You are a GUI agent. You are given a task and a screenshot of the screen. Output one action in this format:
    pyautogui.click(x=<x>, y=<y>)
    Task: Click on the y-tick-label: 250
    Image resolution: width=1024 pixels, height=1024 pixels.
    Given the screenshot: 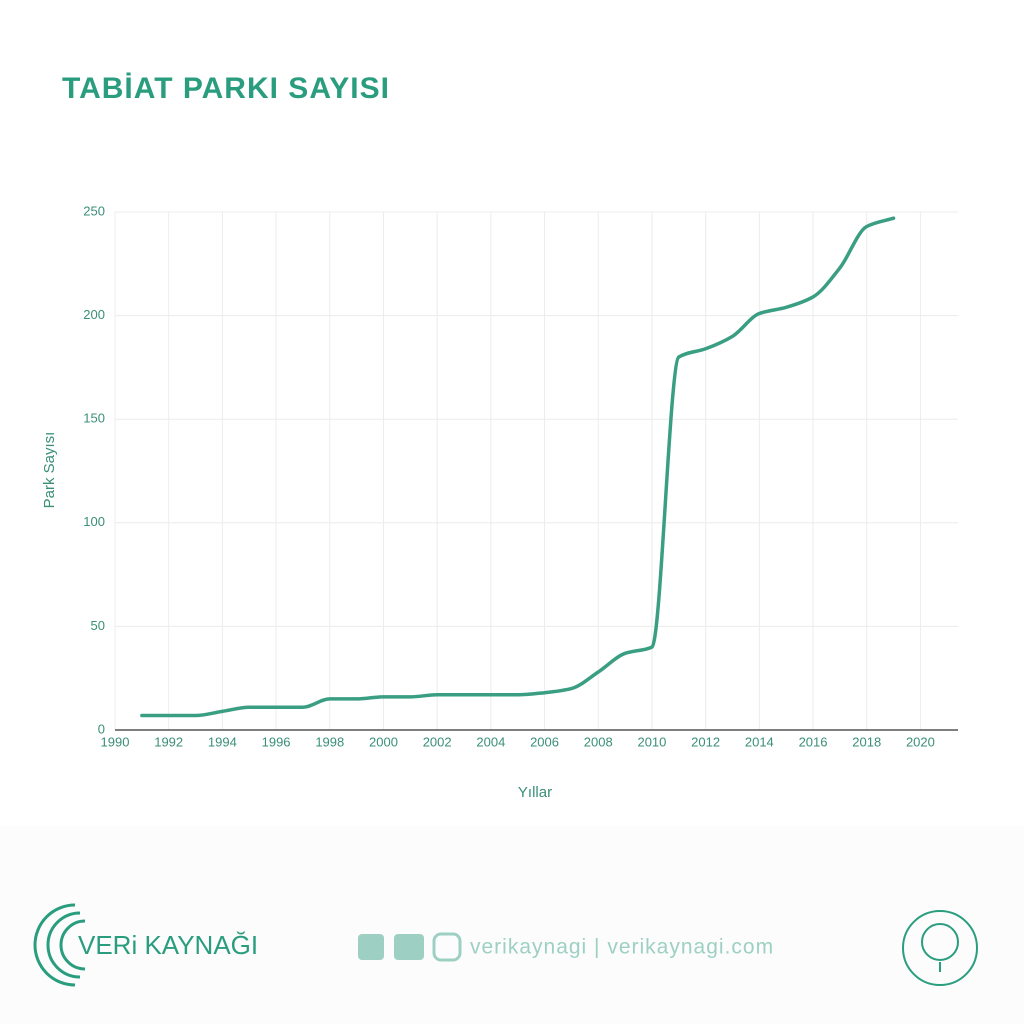 What is the action you would take?
    pyautogui.click(x=94, y=210)
    